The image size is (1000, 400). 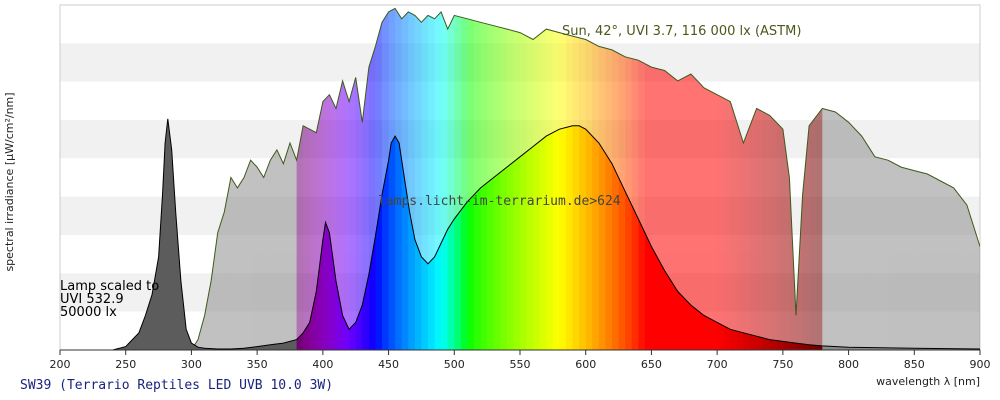 What do you see at coordinates (651, 364) in the screenshot?
I see `x-tick-label: 650` at bounding box center [651, 364].